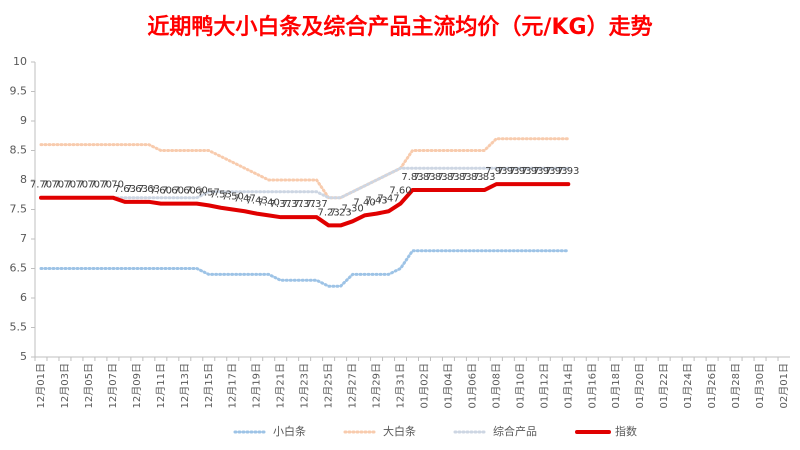 This screenshot has width=800, height=450. What do you see at coordinates (23, 179) in the screenshot?
I see `y-tick-label: 8` at bounding box center [23, 179].